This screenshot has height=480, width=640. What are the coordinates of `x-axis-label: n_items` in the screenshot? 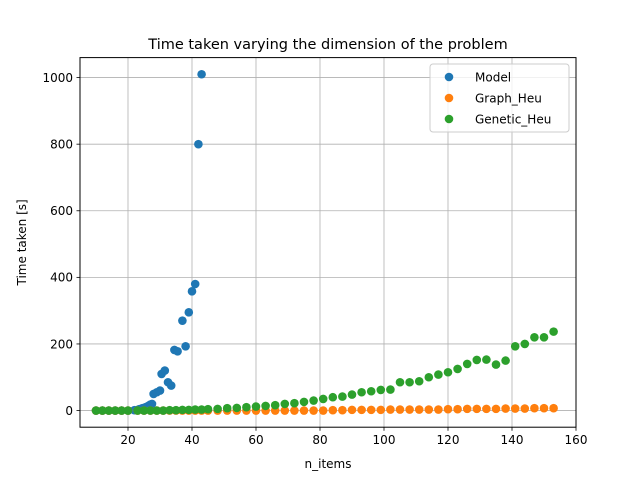 It's located at (328, 464).